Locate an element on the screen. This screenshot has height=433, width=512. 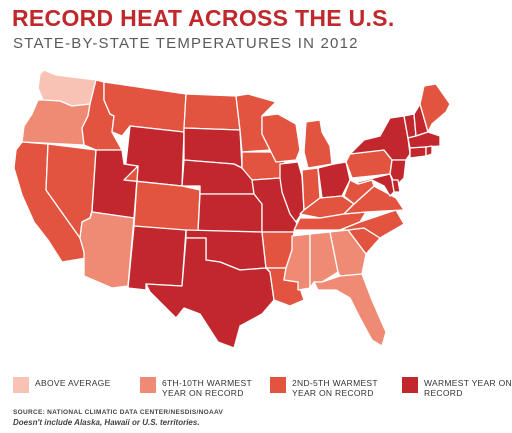
page-subtitle: STATE-BY-STATE TEMPERATURES IN 2012 is located at coordinates (186, 43).